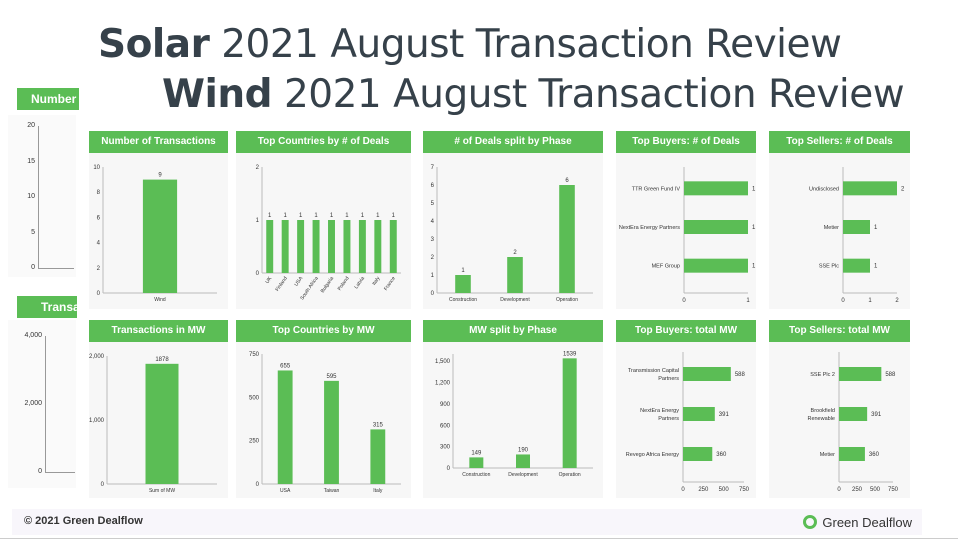 The image size is (958, 542). I want to click on top-sellers-mw-bar, so click(852, 454).